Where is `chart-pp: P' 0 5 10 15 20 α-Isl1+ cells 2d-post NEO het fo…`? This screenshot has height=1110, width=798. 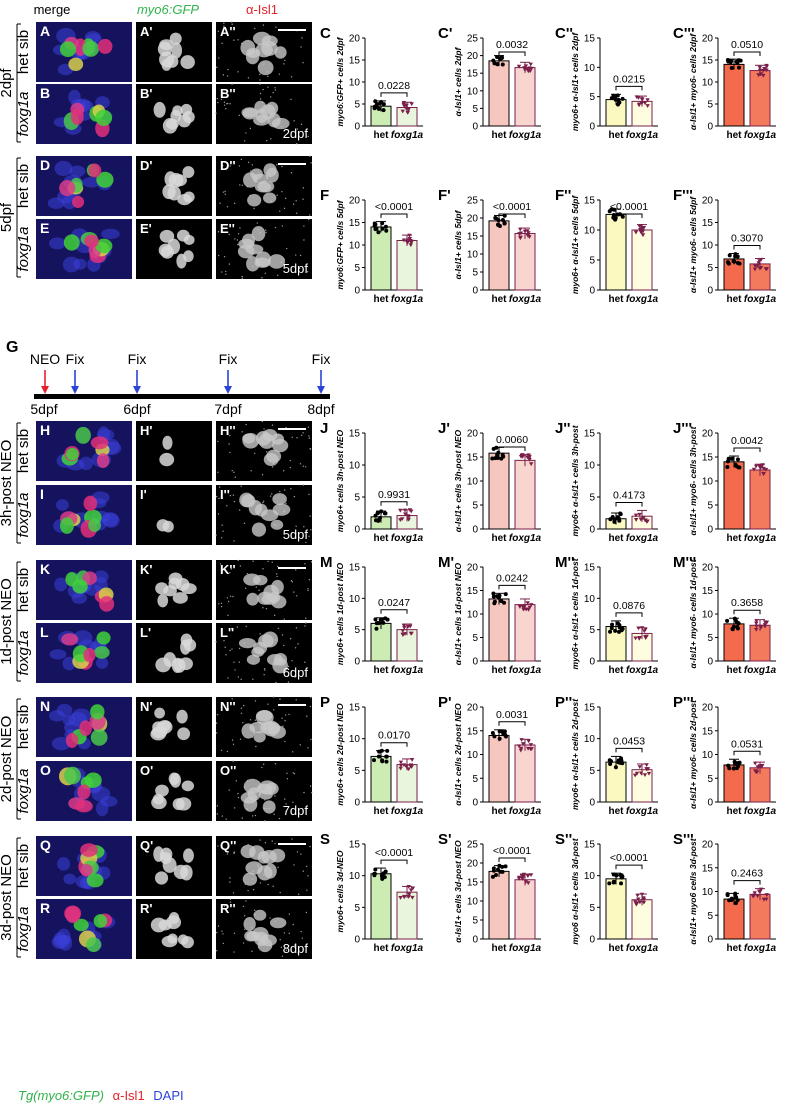
chart-pp: P' 0 5 10 15 20 α-Isl1+ cells 2d-post NEO het fo… is located at coordinates (490, 755).